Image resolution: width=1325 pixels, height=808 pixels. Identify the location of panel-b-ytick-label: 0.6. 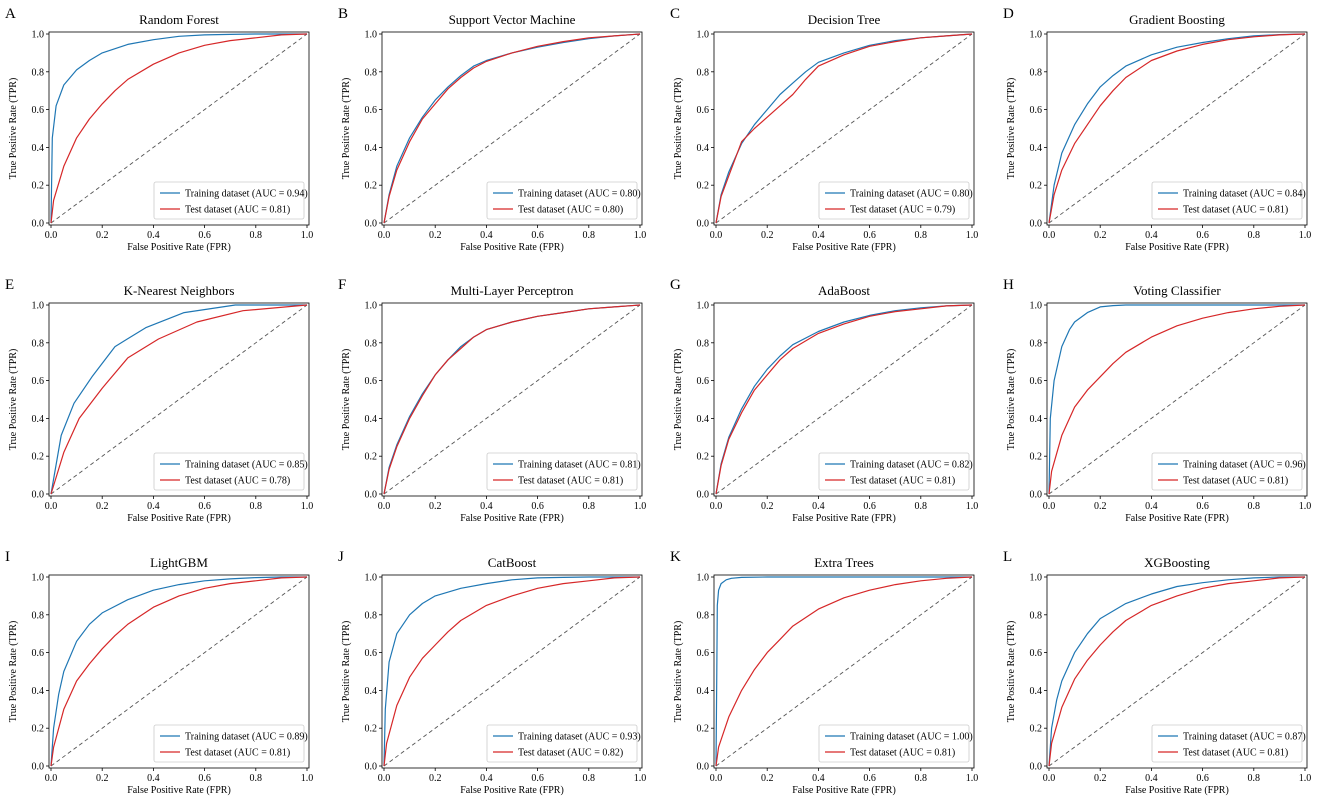
(371, 110).